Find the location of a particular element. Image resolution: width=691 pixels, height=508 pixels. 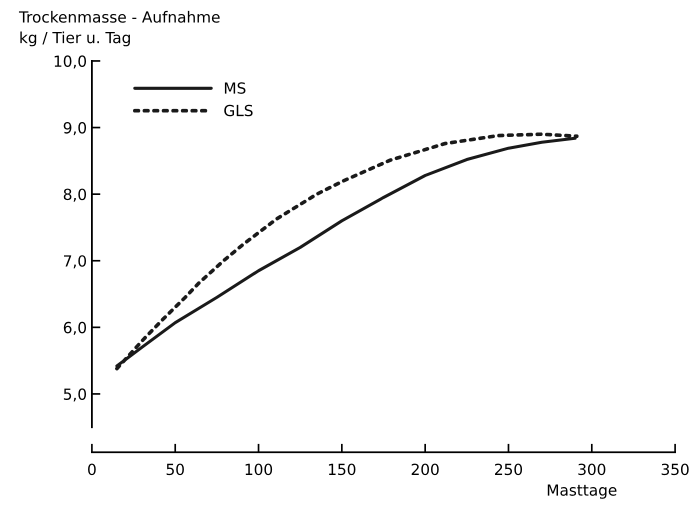

x-tick-label: 200 is located at coordinates (425, 470).